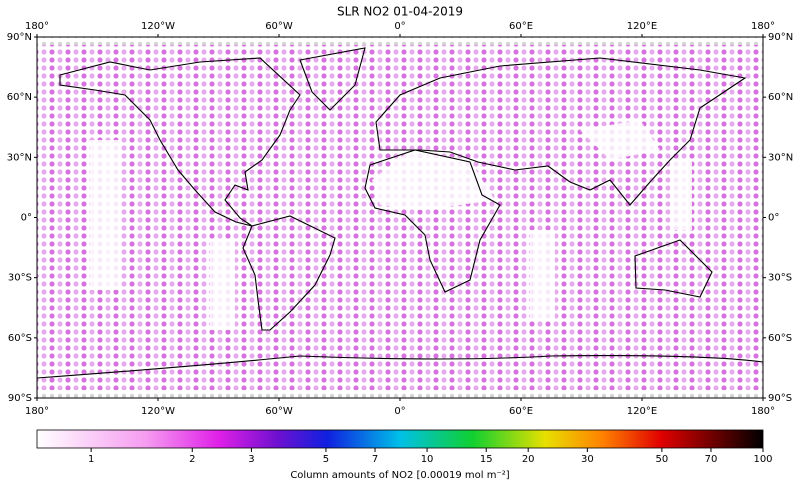  What do you see at coordinates (711, 459) in the screenshot?
I see `colorbar-tick-label: 70` at bounding box center [711, 459].